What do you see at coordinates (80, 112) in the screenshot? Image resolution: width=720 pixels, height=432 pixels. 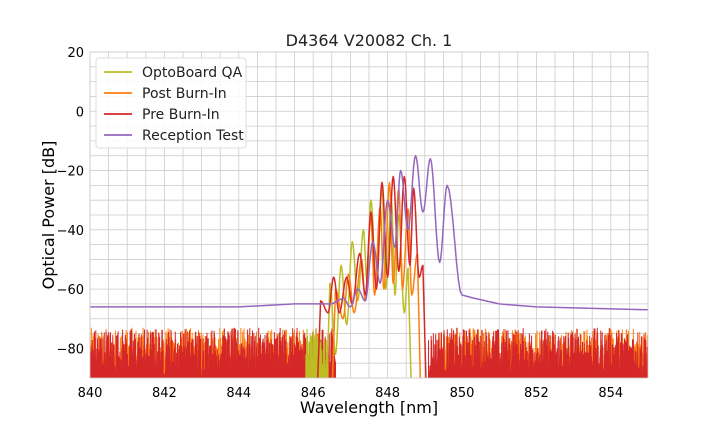 I see `y-tick-label: 0` at bounding box center [80, 112].